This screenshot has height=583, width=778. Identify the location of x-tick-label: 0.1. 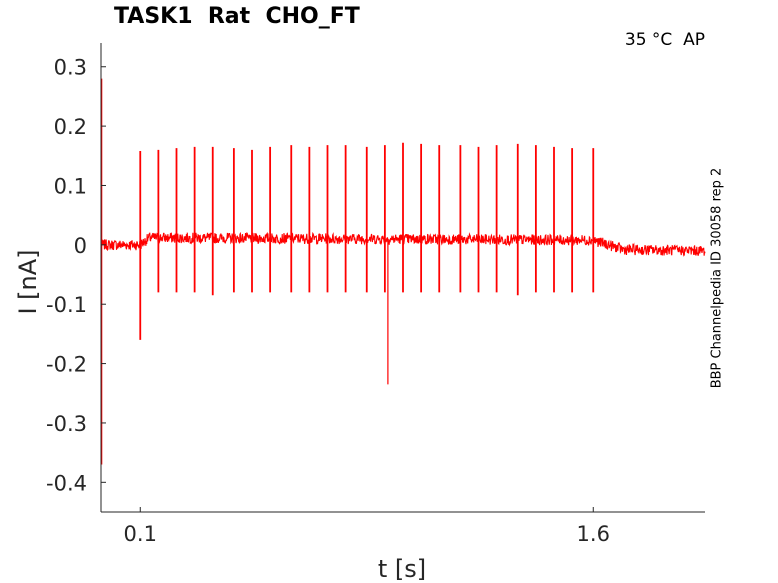
(140, 534).